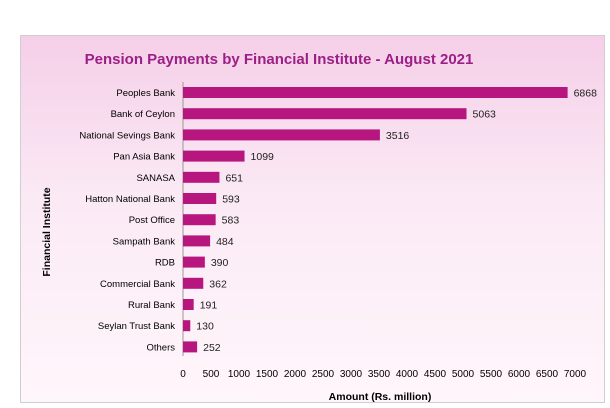 The width and height of the screenshot is (610, 408). What do you see at coordinates (183, 374) in the screenshot?
I see `x-tick-label: 0` at bounding box center [183, 374].